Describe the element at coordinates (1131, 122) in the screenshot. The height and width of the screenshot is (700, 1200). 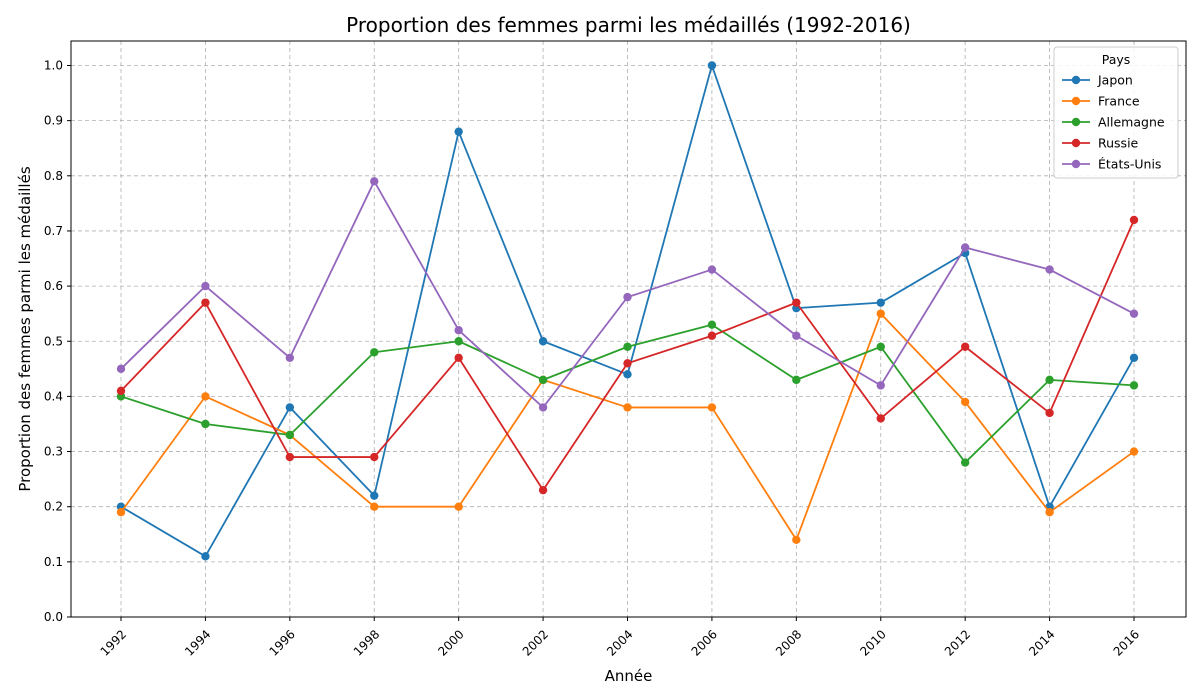
I see `legend-label: Allemagne` at that location.